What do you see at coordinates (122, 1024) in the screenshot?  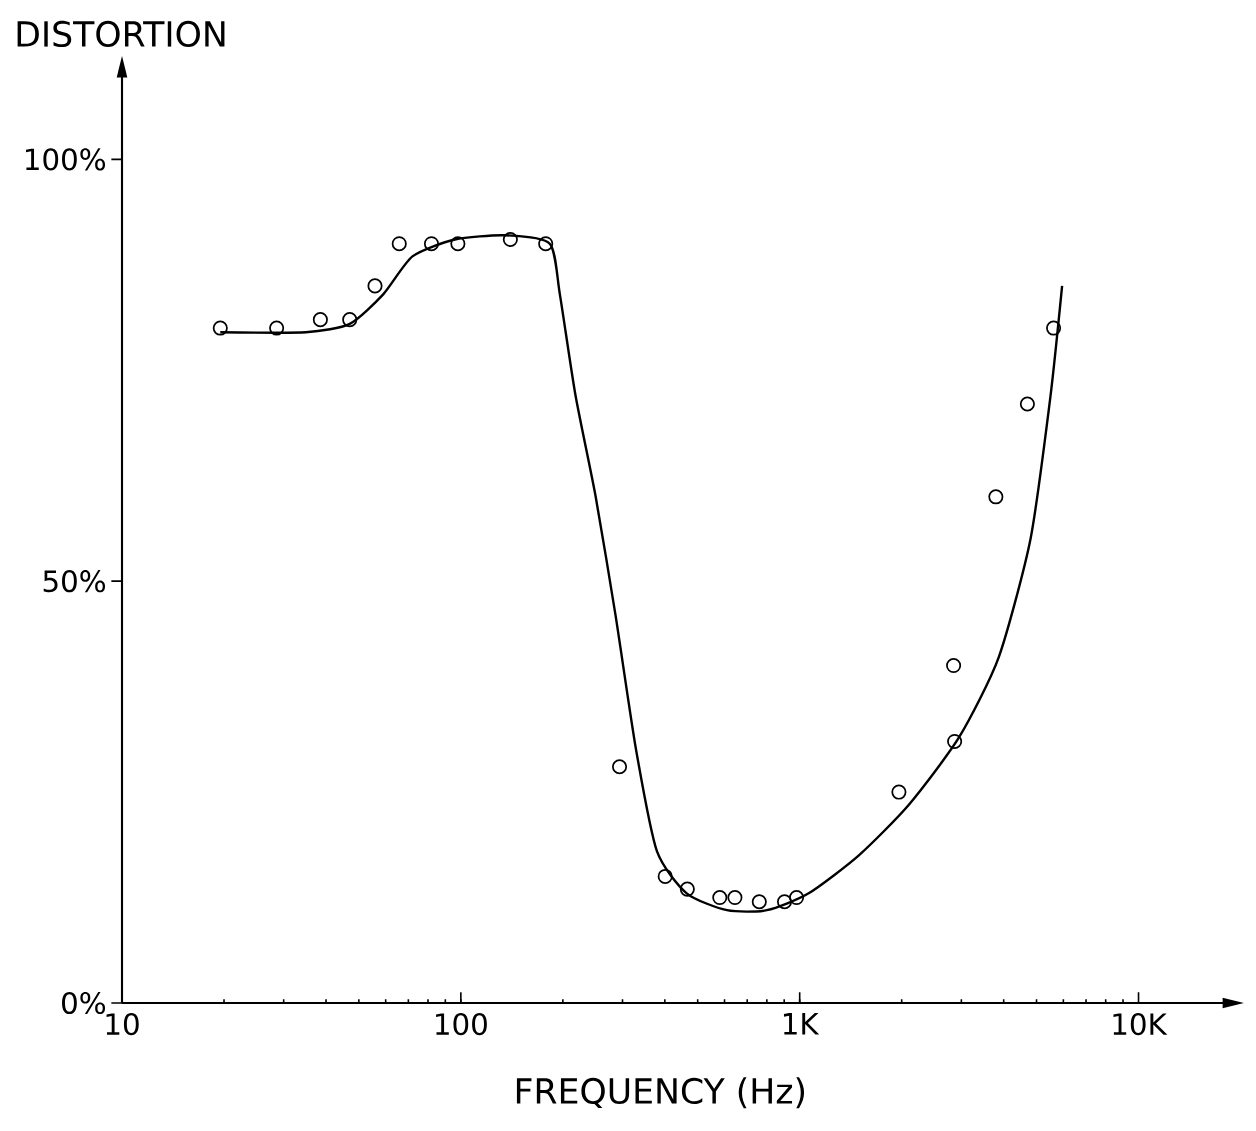 I see `x-tick-label: 10` at bounding box center [122, 1024].